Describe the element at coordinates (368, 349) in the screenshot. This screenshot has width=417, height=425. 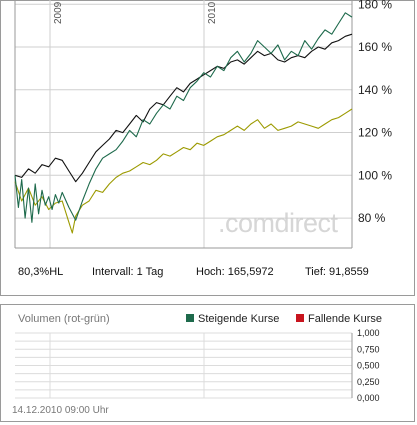
I see `volume-y-tick-label: 0,750` at that location.